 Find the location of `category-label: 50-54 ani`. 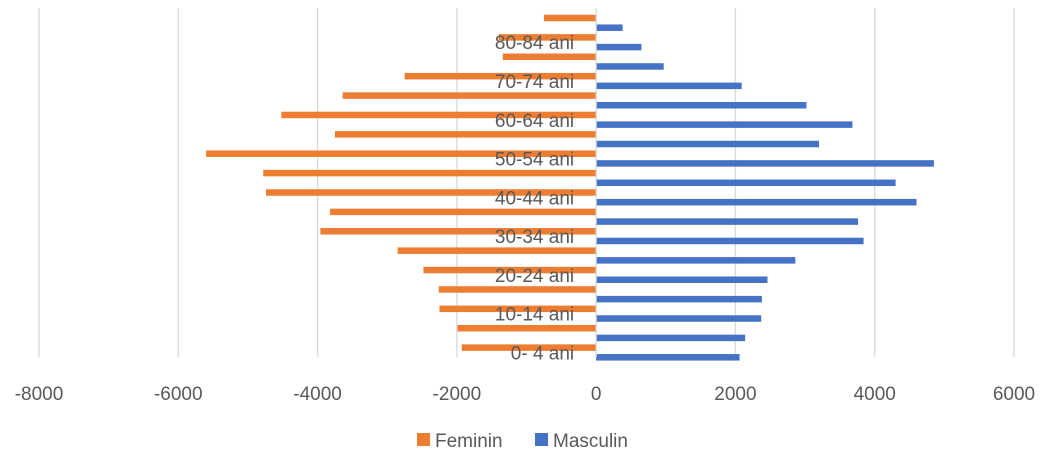

category-label: 50-54 ani is located at coordinates (534, 160).